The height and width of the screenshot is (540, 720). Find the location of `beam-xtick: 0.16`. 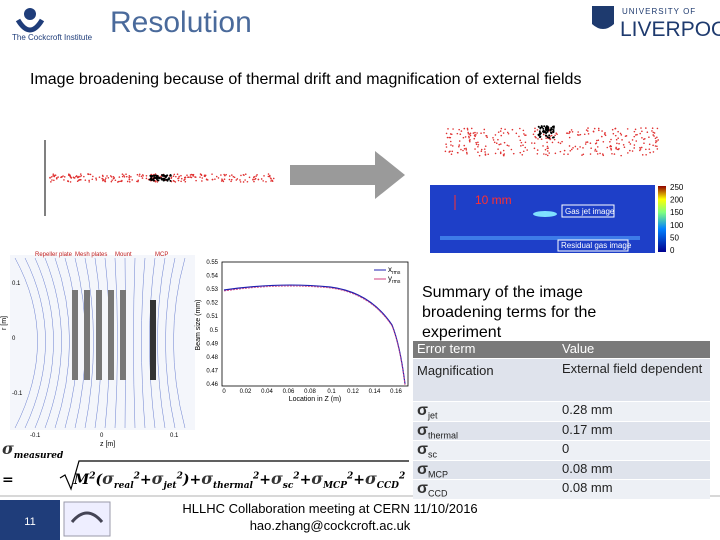

beam-xtick: 0.16 is located at coordinates (396, 392).